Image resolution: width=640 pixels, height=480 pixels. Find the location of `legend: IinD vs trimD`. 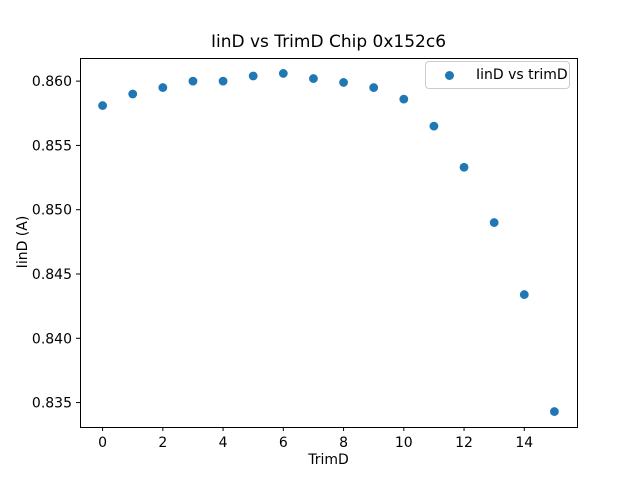

legend: IinD vs trimD is located at coordinates (497, 75).